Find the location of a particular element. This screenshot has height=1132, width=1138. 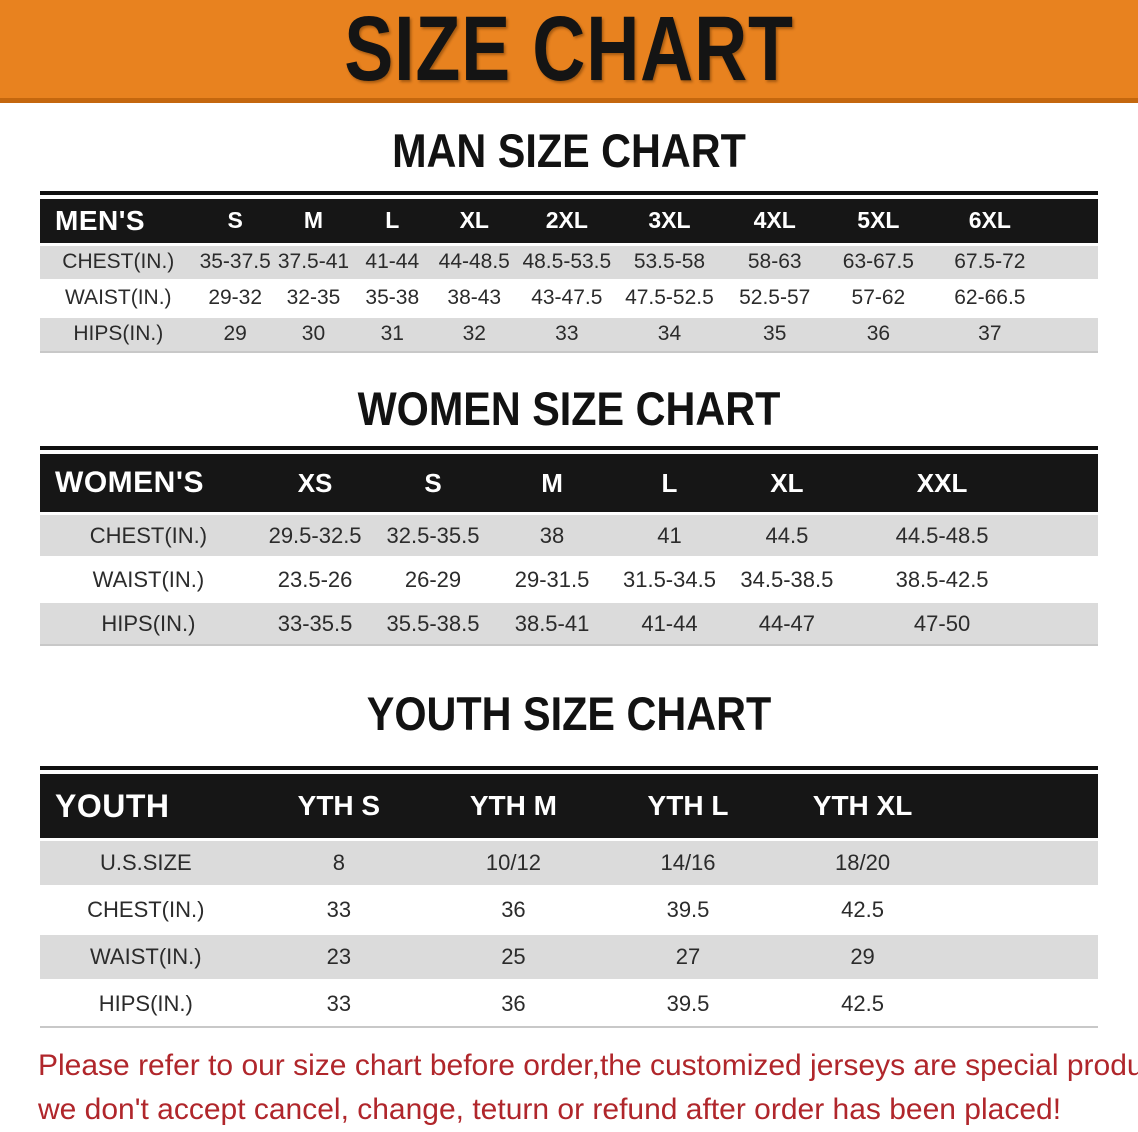

data-cell: 48.5-53.5 is located at coordinates (567, 260).